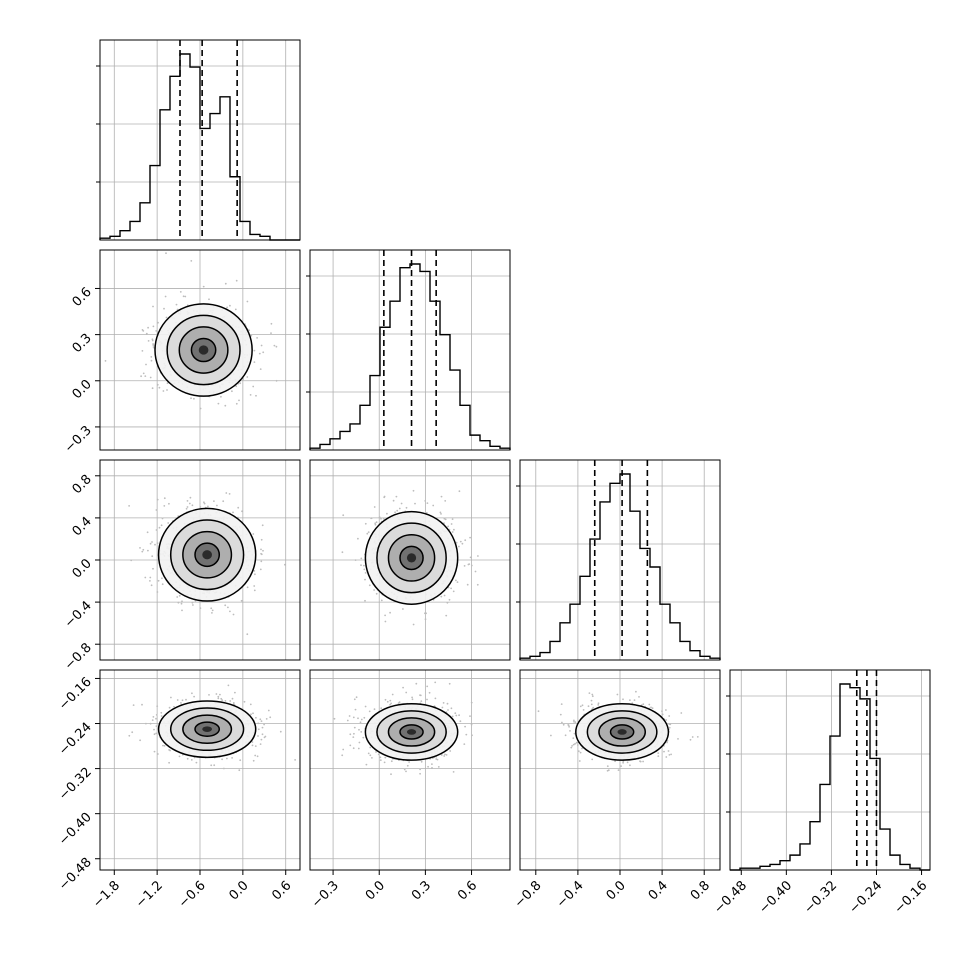 Image resolution: width=970 pixels, height=970 pixels. I want to click on y-tick-label-p4: −0.48, so click(75, 874).